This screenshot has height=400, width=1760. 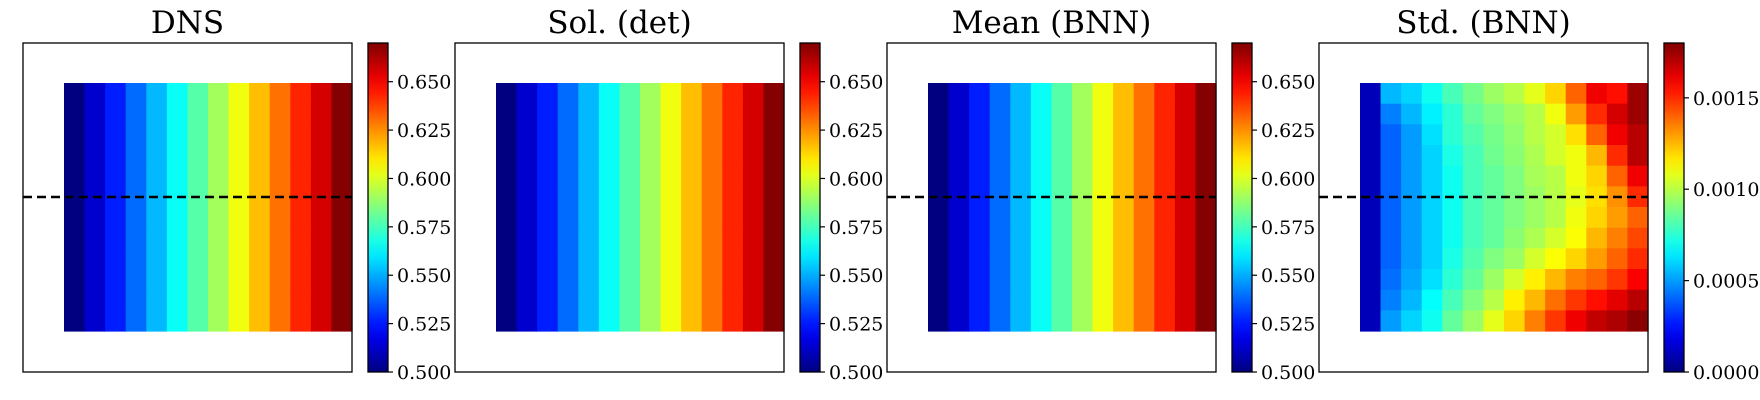 I want to click on colorbar-tick-label: 0.600, so click(x=1288, y=179).